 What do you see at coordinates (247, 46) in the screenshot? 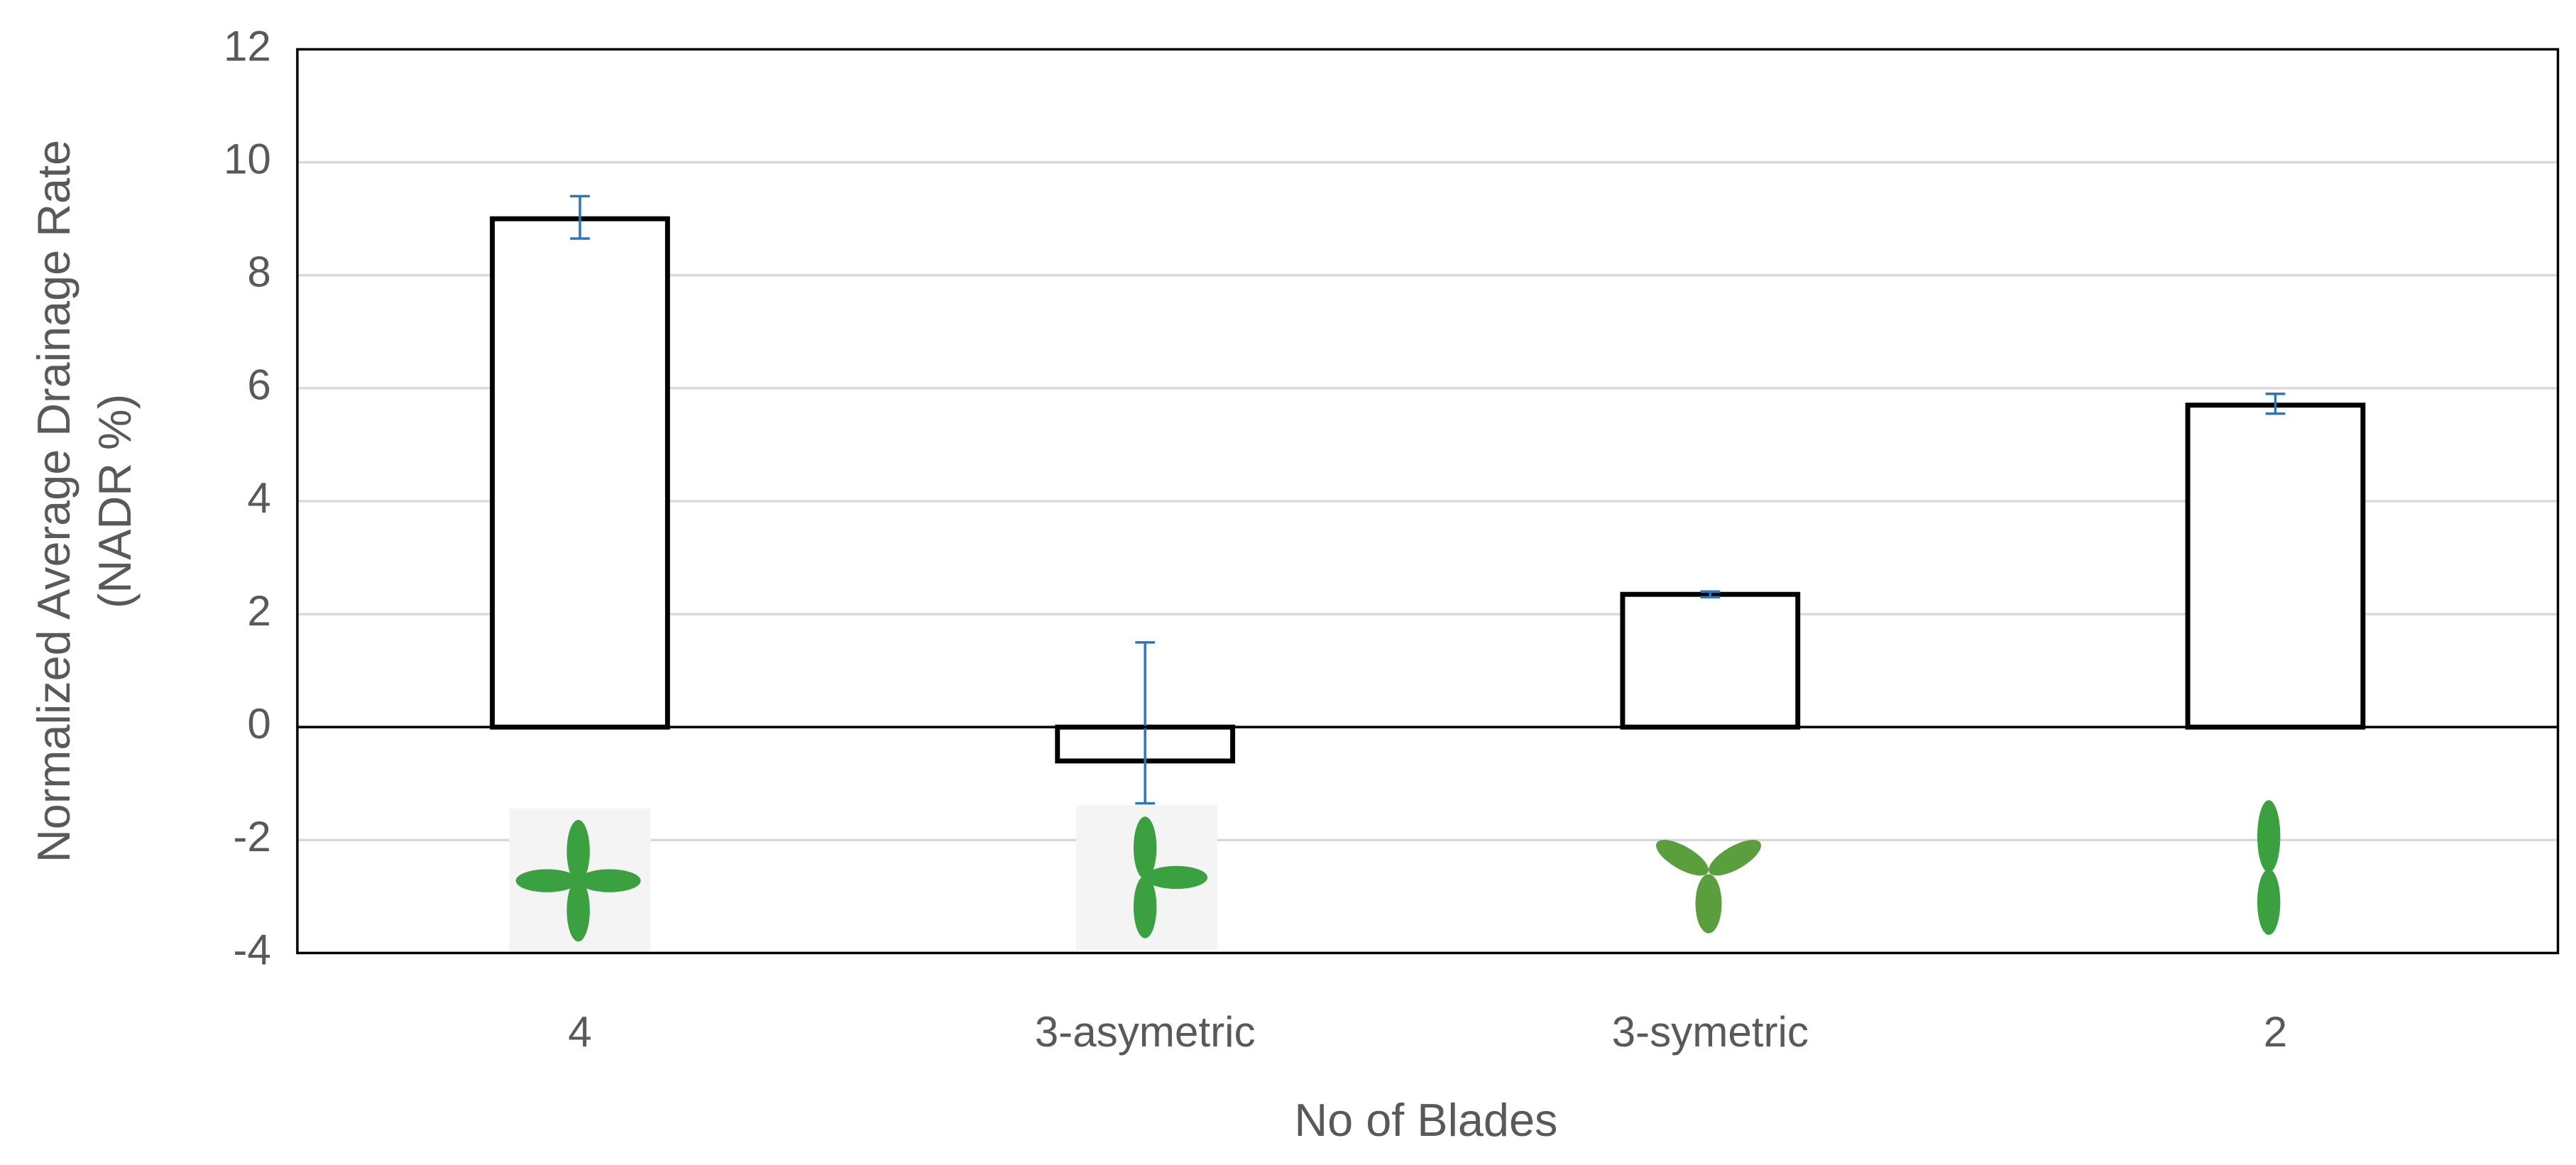
I see `y-tick-label: 12` at bounding box center [247, 46].